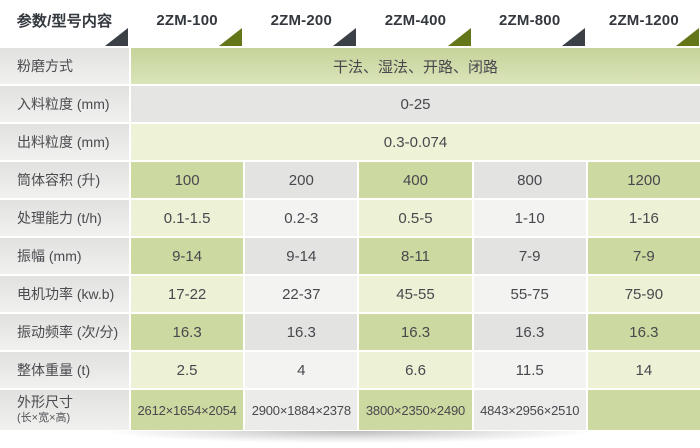  I want to click on row-volume: 筒体容积 (升) 100 200 400 800 1200, so click(350, 180).